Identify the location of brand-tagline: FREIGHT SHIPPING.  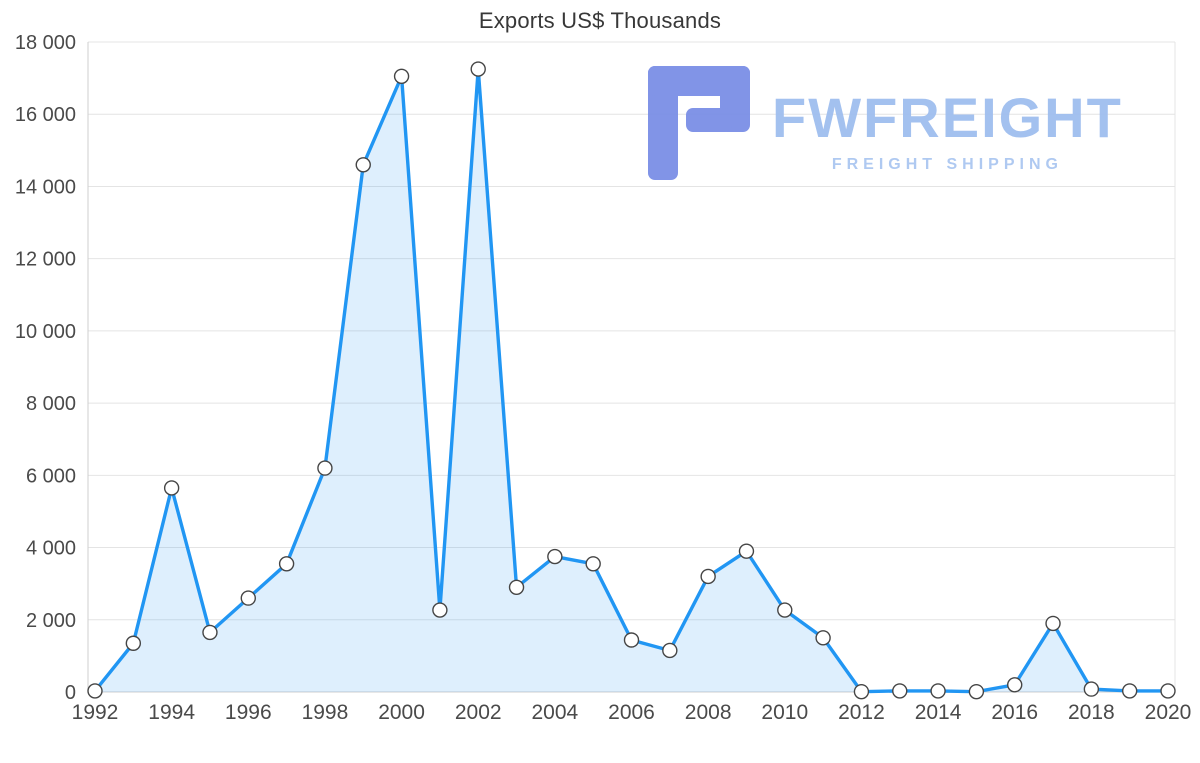
(947, 164).